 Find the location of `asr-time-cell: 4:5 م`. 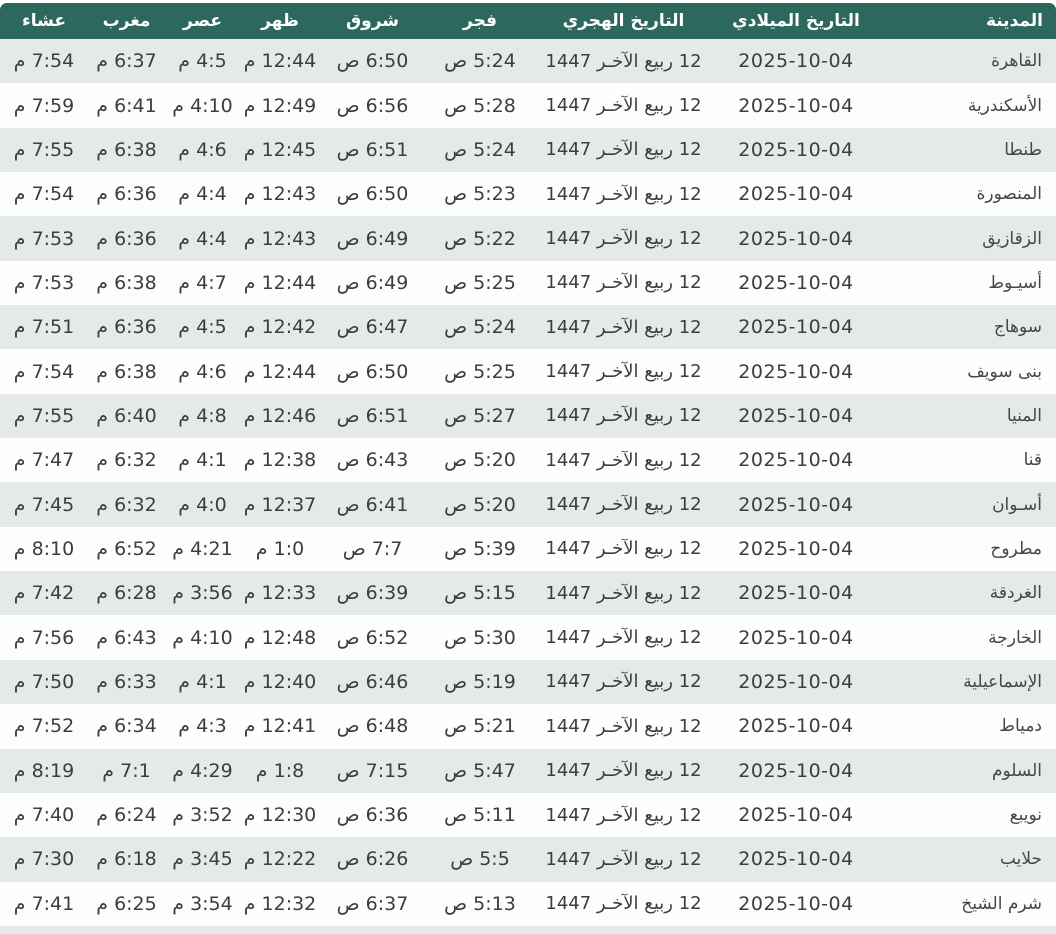

asr-time-cell: 4:5 م is located at coordinates (202, 327).